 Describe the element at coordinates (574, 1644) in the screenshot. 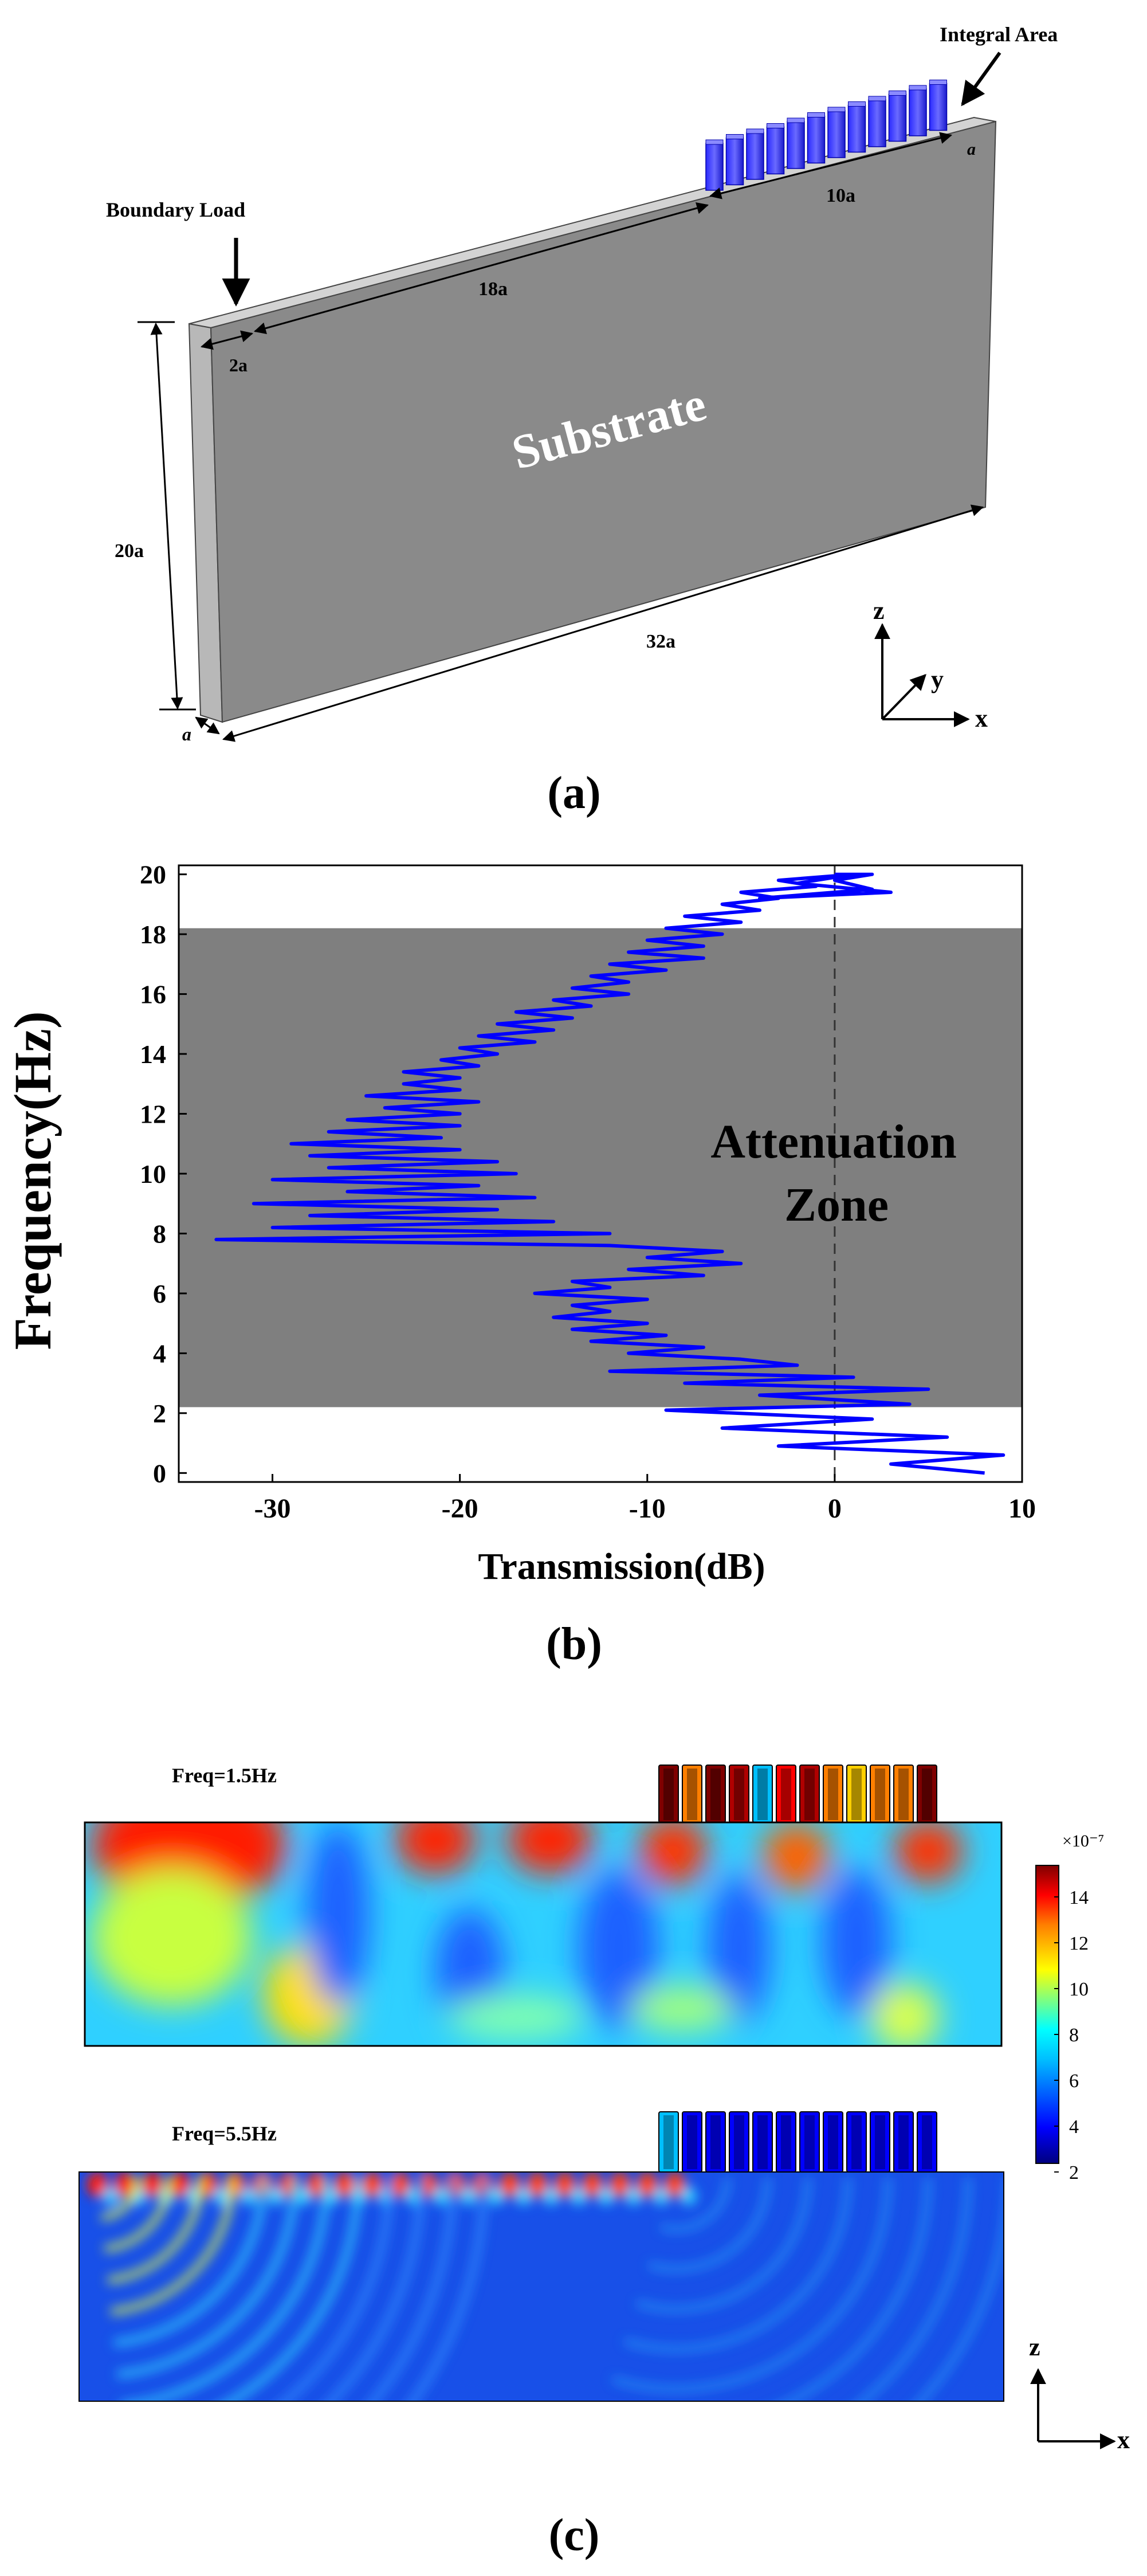

I see `caption-b: (b)` at that location.